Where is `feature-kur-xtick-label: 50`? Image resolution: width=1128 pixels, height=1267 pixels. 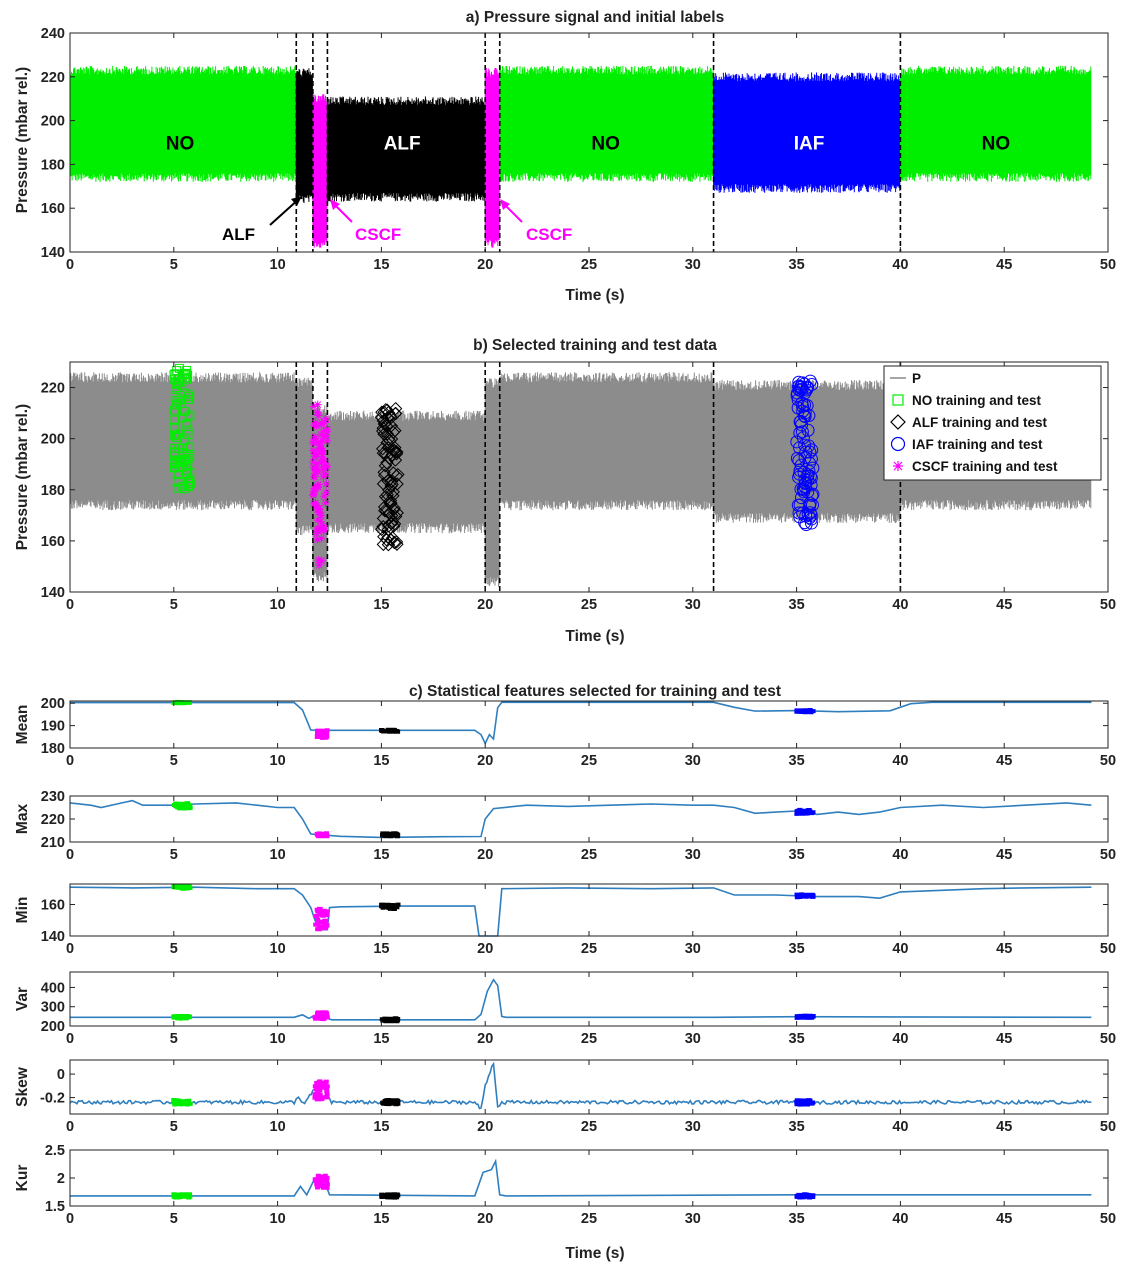 feature-kur-xtick-label: 50 is located at coordinates (1108, 1219).